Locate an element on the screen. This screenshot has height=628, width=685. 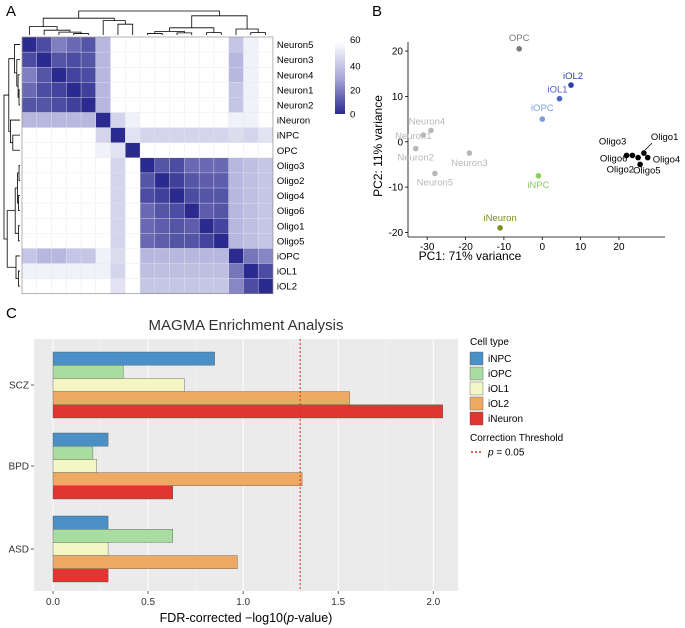
heatmap-cell-neuron4-oligo3 is located at coordinates (147, 74).